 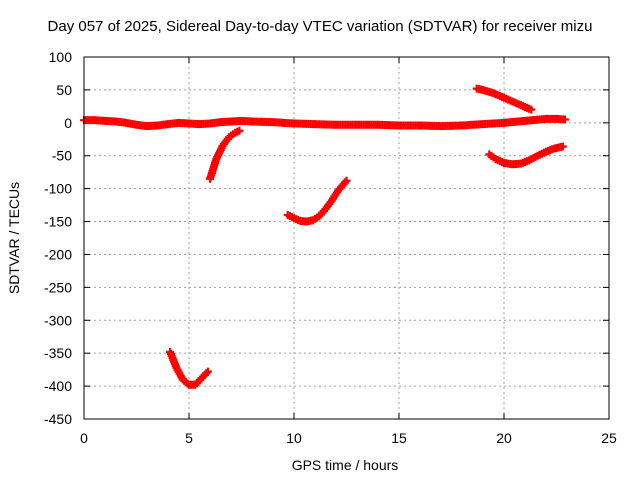 What do you see at coordinates (504, 438) in the screenshot?
I see `x-tick-label: 20` at bounding box center [504, 438].